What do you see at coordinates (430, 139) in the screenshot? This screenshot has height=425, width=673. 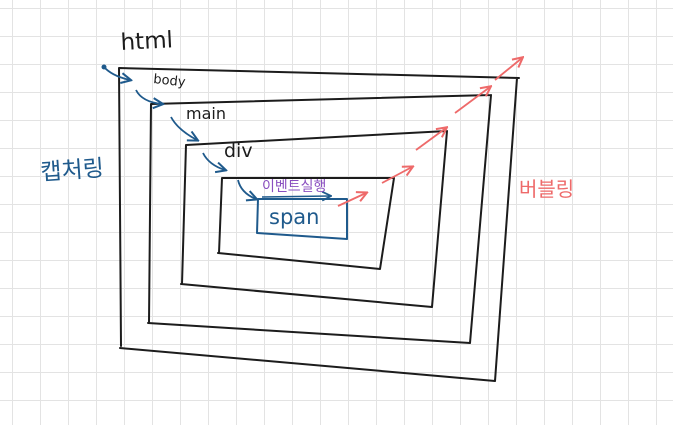 I see `bubble-arrow-main-body` at bounding box center [430, 139].